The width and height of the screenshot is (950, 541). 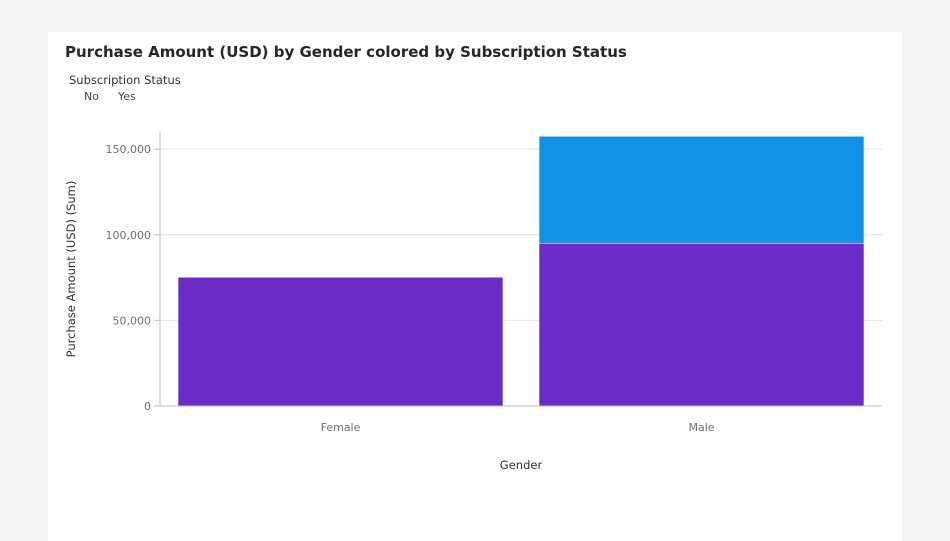 What do you see at coordinates (125, 80) in the screenshot?
I see `legend-title: Subscription Status` at bounding box center [125, 80].